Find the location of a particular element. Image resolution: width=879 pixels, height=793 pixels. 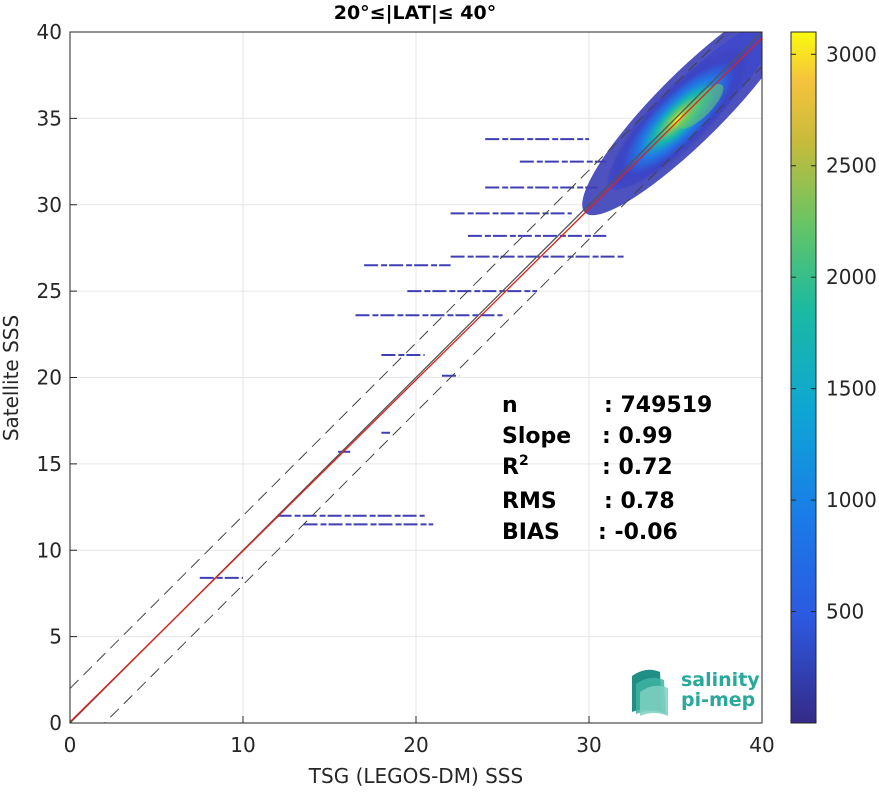

colorbar-ticks: 500 1000 1500 2000 2500 3000 is located at coordinates (834, 333).